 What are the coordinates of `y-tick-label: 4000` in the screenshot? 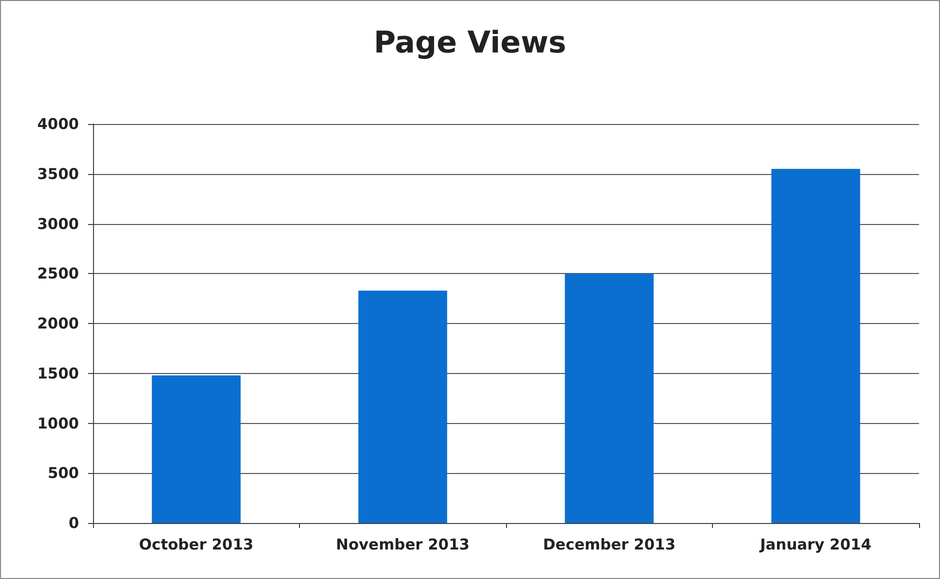 It's located at (58, 124).